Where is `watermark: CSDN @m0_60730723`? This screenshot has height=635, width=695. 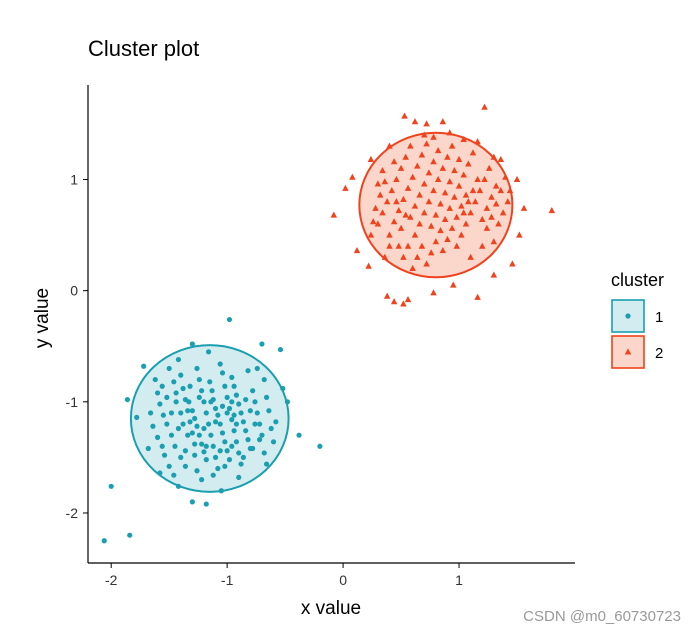
watermark: CSDN @m0_60730723 is located at coordinates (602, 616).